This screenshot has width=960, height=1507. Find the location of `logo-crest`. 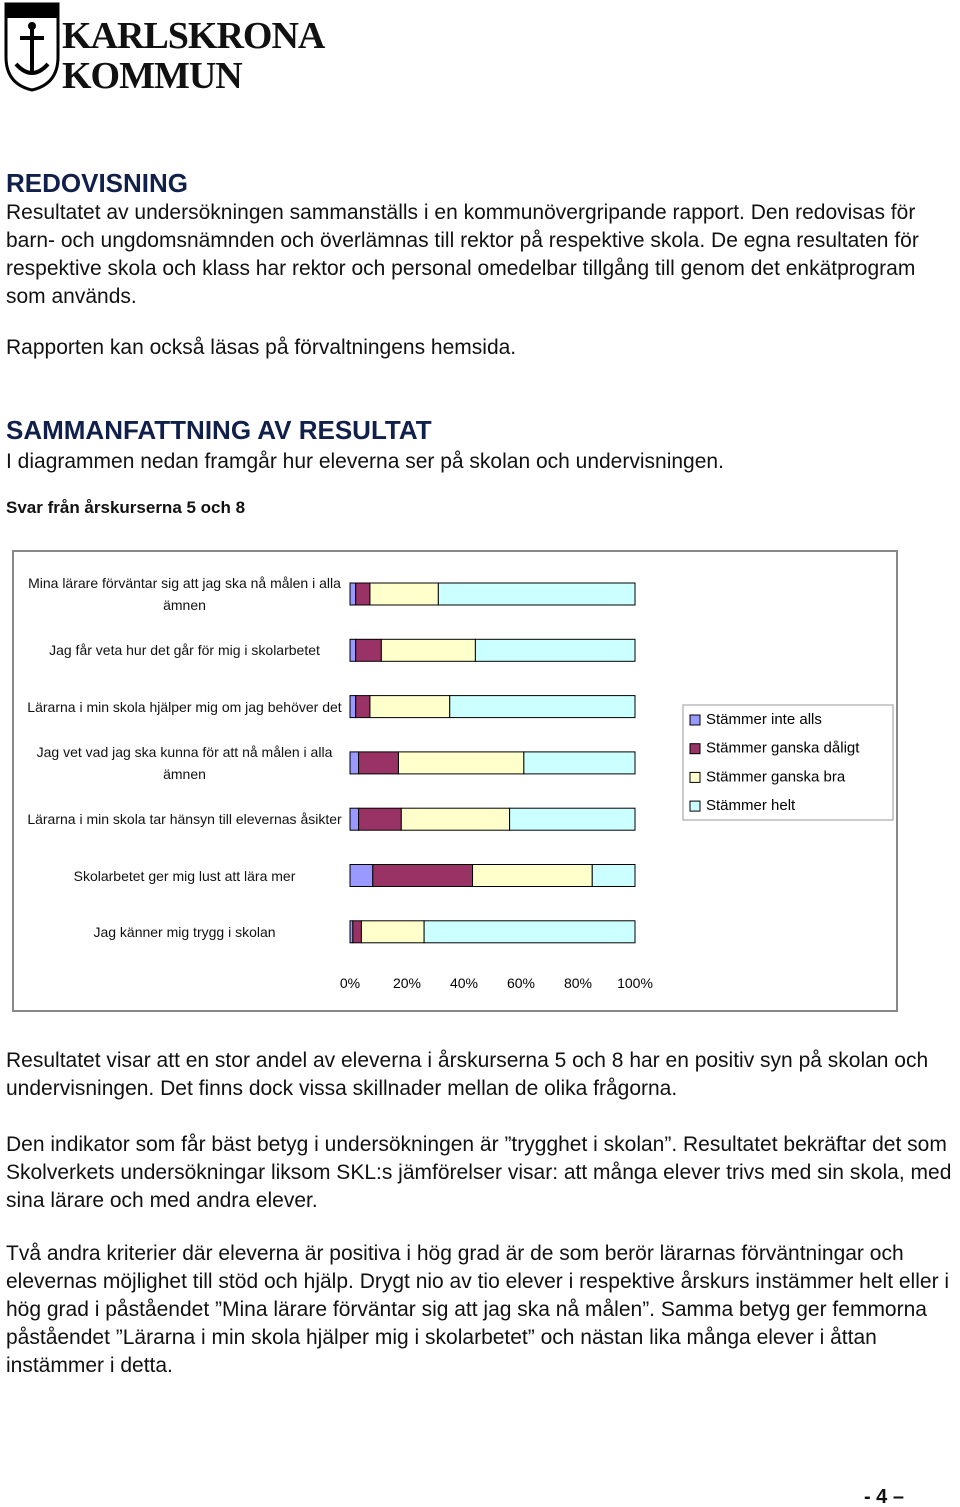

logo-crest is located at coordinates (32, 47).